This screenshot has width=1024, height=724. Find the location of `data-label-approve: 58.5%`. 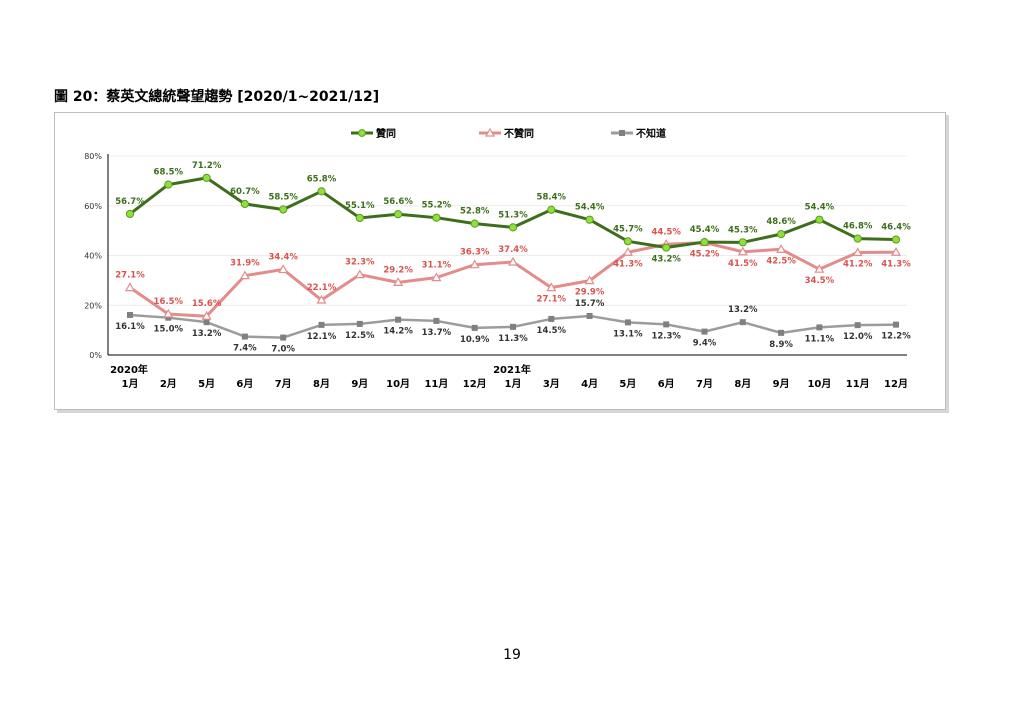

data-label-approve: 58.5% is located at coordinates (283, 197).